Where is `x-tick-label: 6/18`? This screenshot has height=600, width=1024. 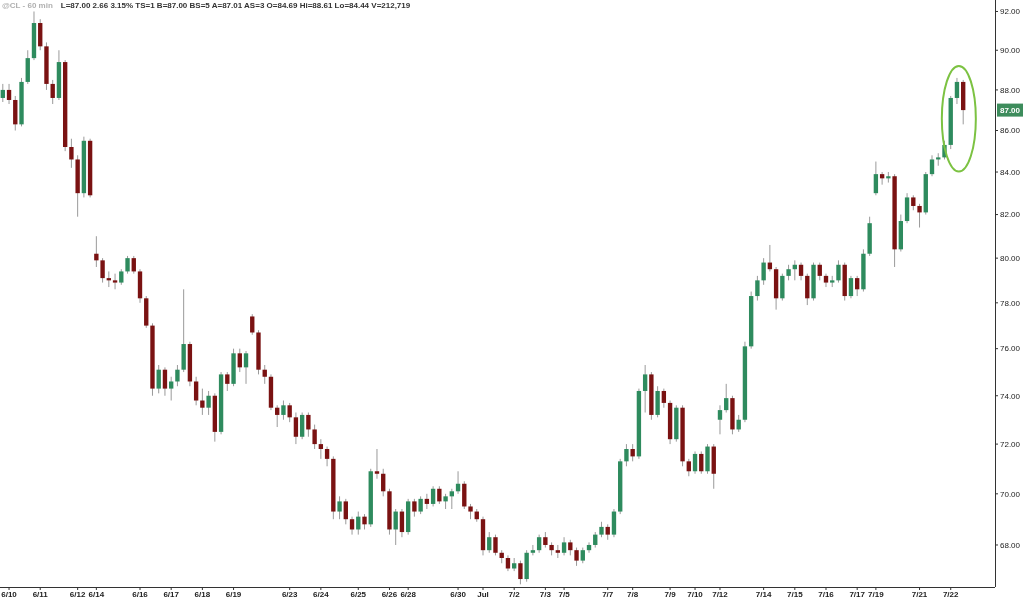
x-tick-label: 6/18 is located at coordinates (202, 594).